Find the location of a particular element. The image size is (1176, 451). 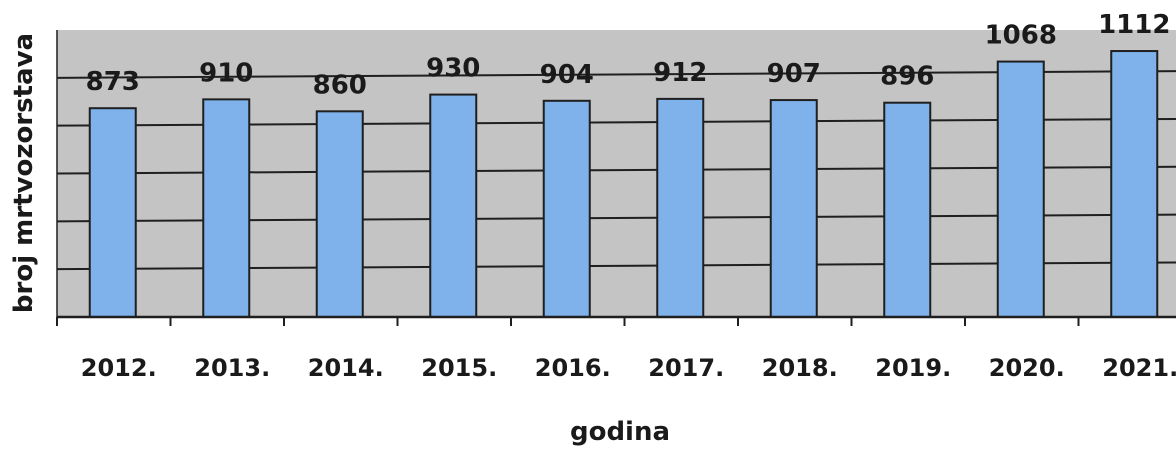

data-label-2013: 910 is located at coordinates (226, 73).